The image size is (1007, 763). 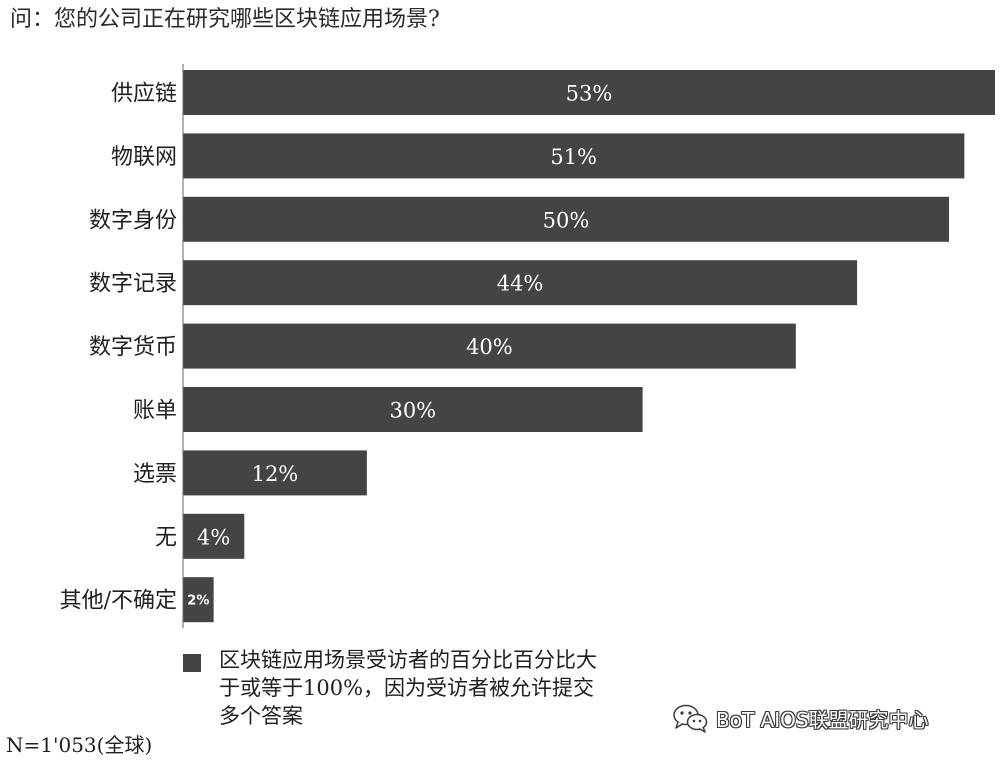 I want to click on watermark: BoT AIOS联盟研究中心, so click(x=800, y=718).